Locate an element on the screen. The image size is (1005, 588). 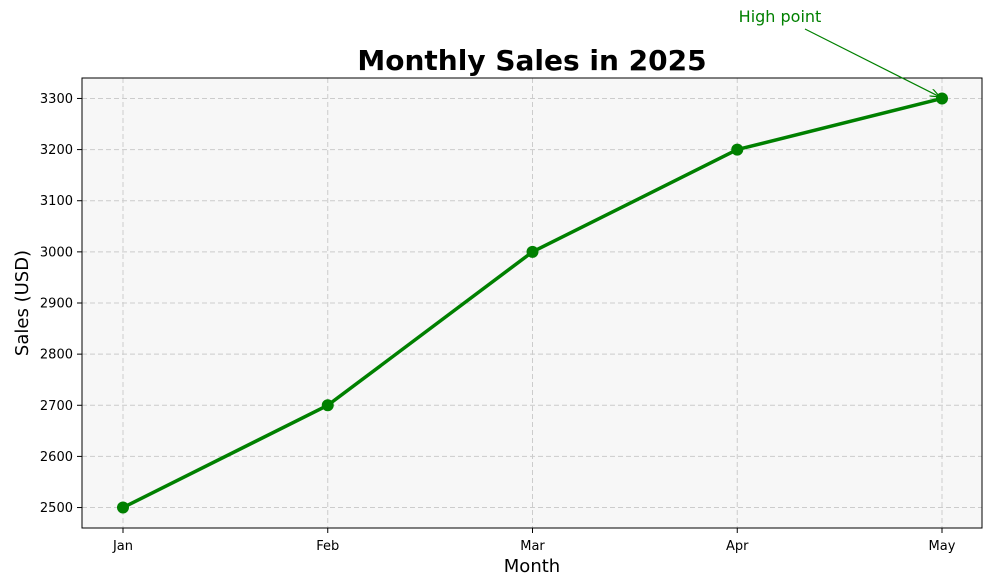
annotation-arrow is located at coordinates (871, 62).